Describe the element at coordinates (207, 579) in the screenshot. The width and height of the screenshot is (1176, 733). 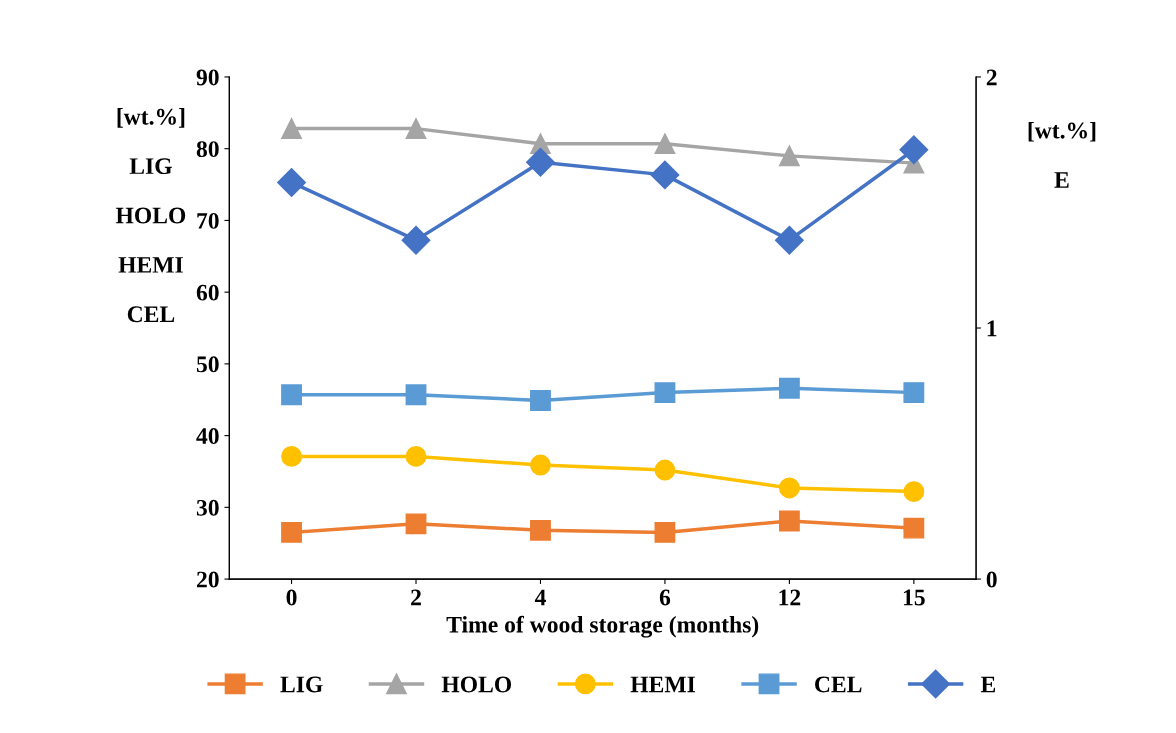
I see `y-tick-label: 20` at that location.